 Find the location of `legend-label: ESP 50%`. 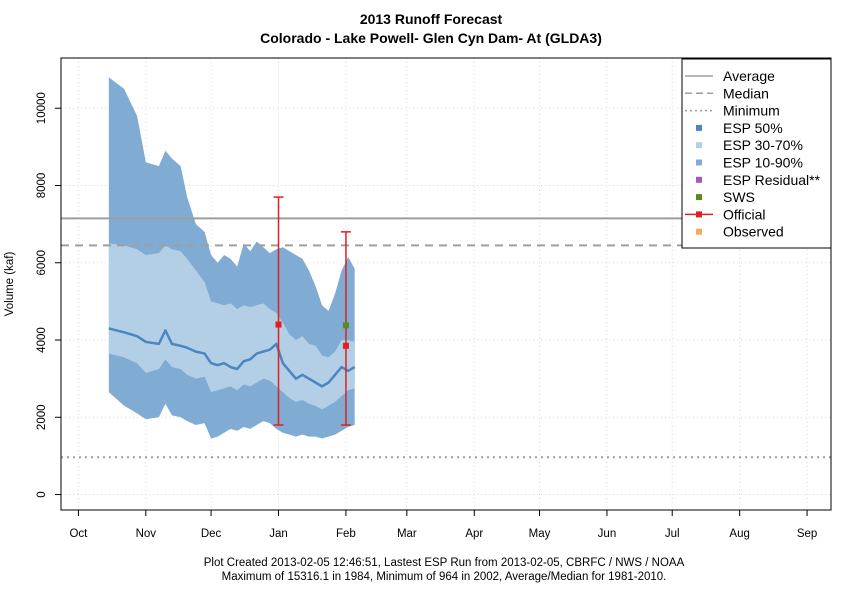

legend-label: ESP 50% is located at coordinates (753, 128).